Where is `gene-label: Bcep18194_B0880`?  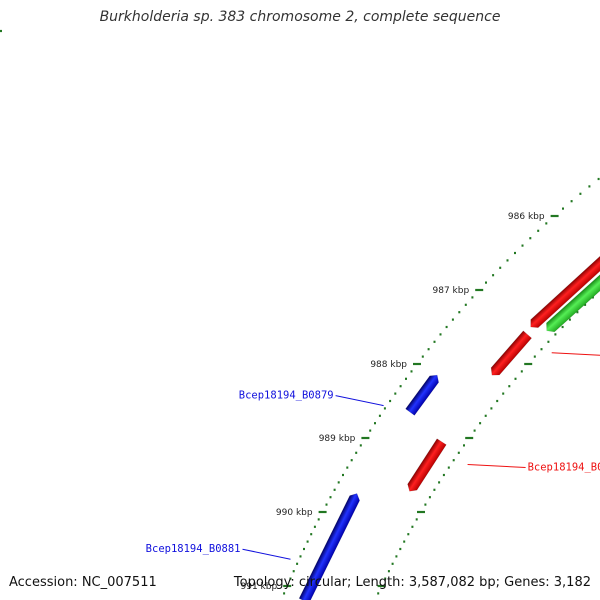
gene-label: Bcep18194_B0880 is located at coordinates (564, 468).